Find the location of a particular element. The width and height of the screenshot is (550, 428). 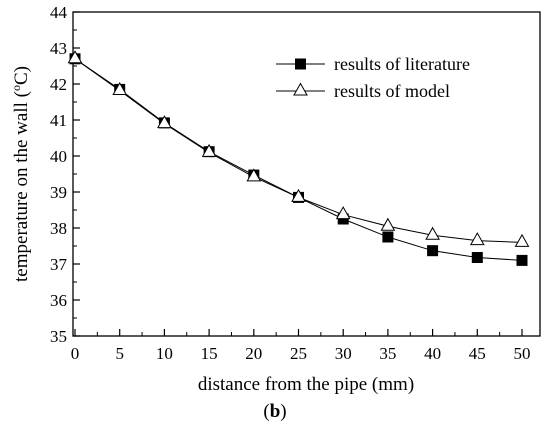

y-axis-ticks: 35 36 37 38 39 40 41 42 43 44 is located at coordinates (65, 174).